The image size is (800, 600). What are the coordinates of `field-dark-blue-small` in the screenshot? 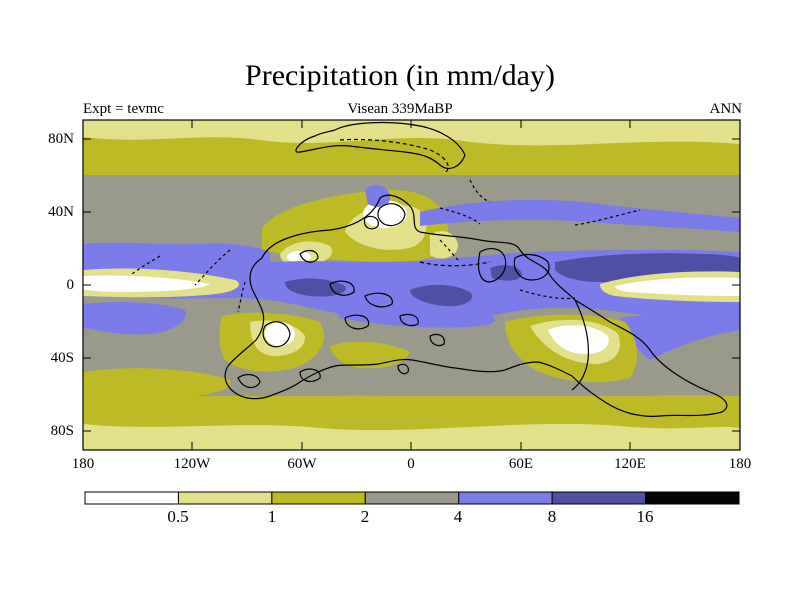 It's located at (506, 273).